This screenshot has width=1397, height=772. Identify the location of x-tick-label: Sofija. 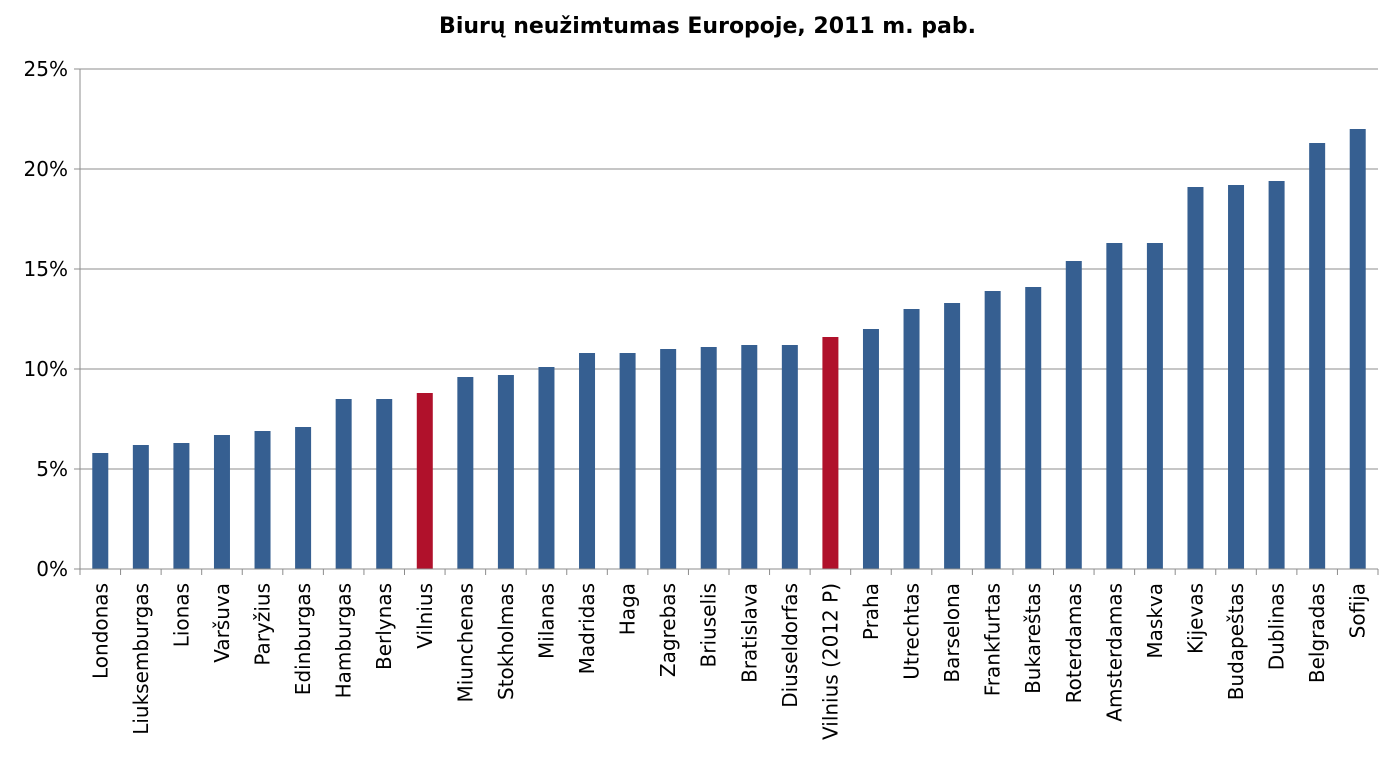
(1358, 610).